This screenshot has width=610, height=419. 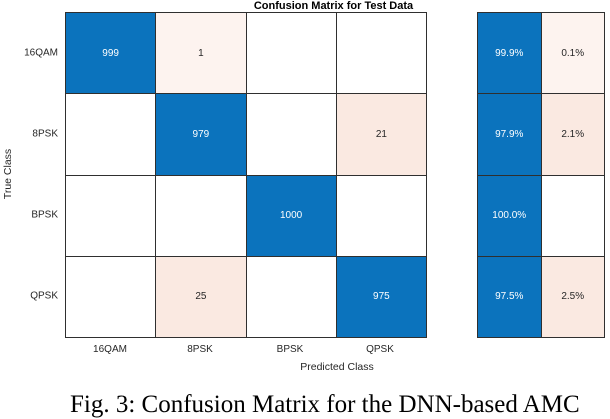 What do you see at coordinates (509, 134) in the screenshot?
I see `summary-cell: 97.9%` at bounding box center [509, 134].